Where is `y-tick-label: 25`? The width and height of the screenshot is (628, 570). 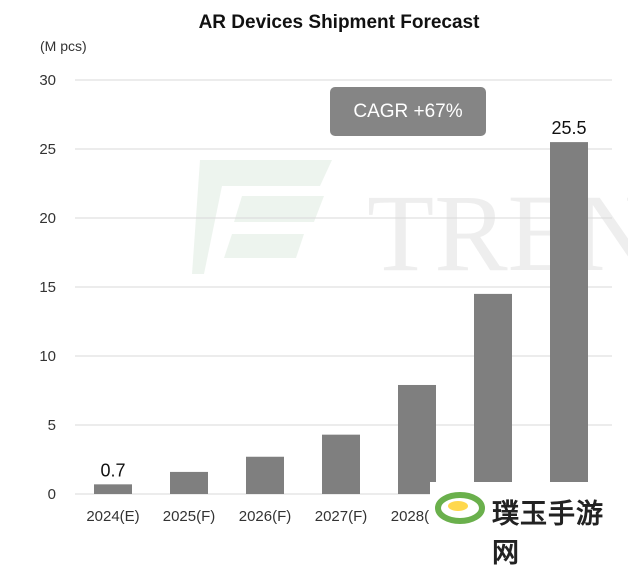 y-tick-label: 25 is located at coordinates (47, 149).